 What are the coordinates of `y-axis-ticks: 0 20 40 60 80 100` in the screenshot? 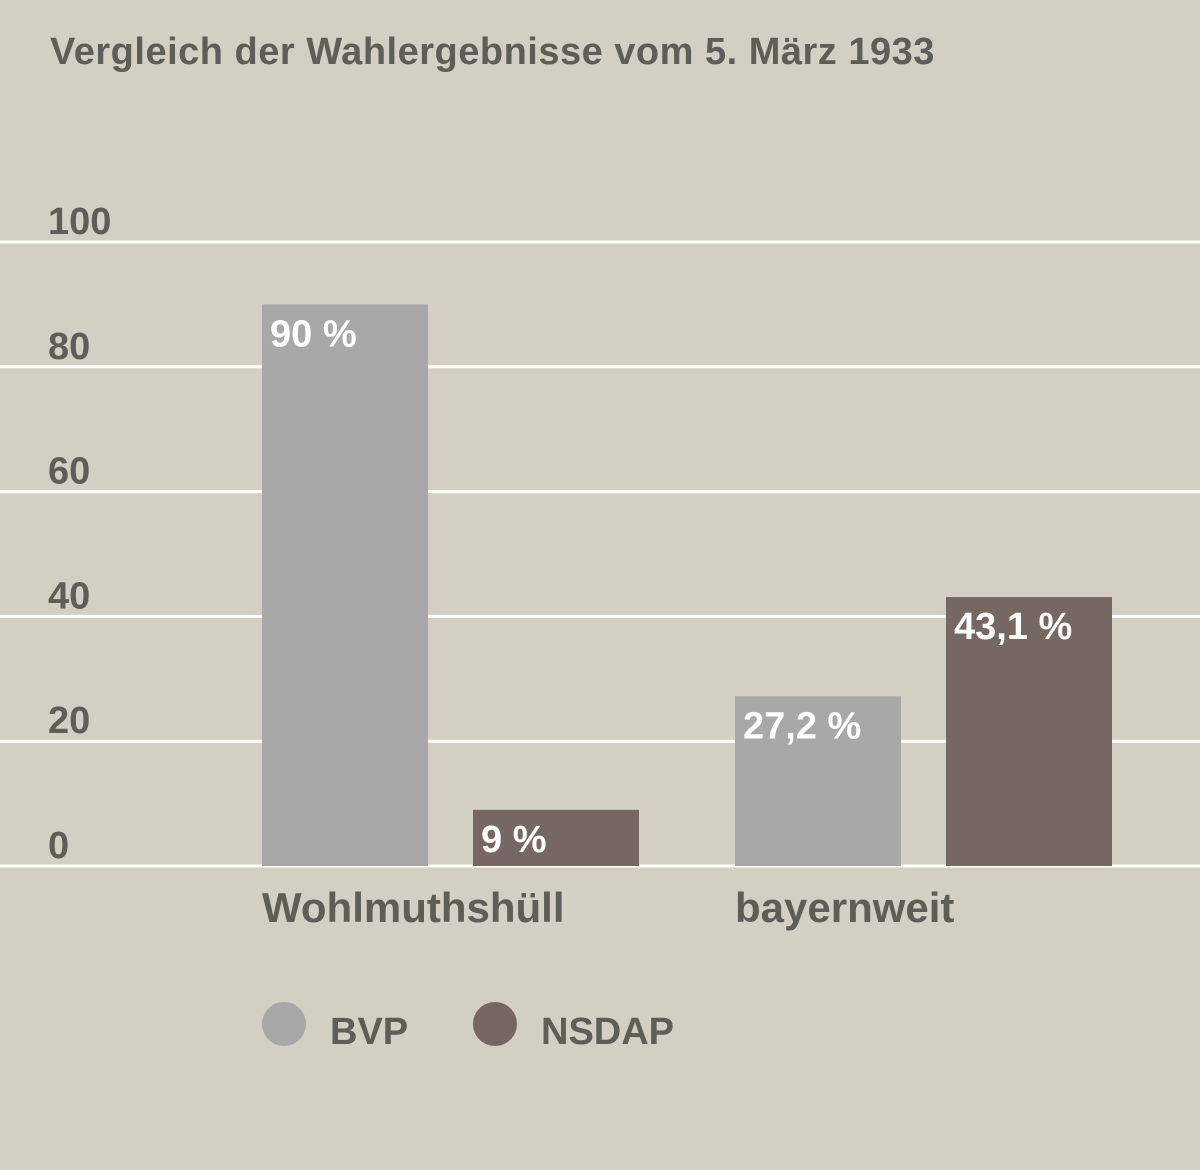 It's located at (79, 534).